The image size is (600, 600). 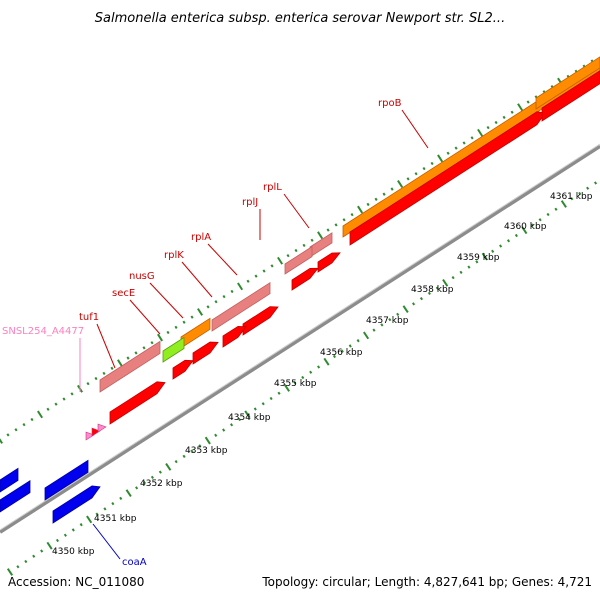 What do you see at coordinates (260, 321) in the screenshot?
I see `rplA-red-gene` at bounding box center [260, 321].